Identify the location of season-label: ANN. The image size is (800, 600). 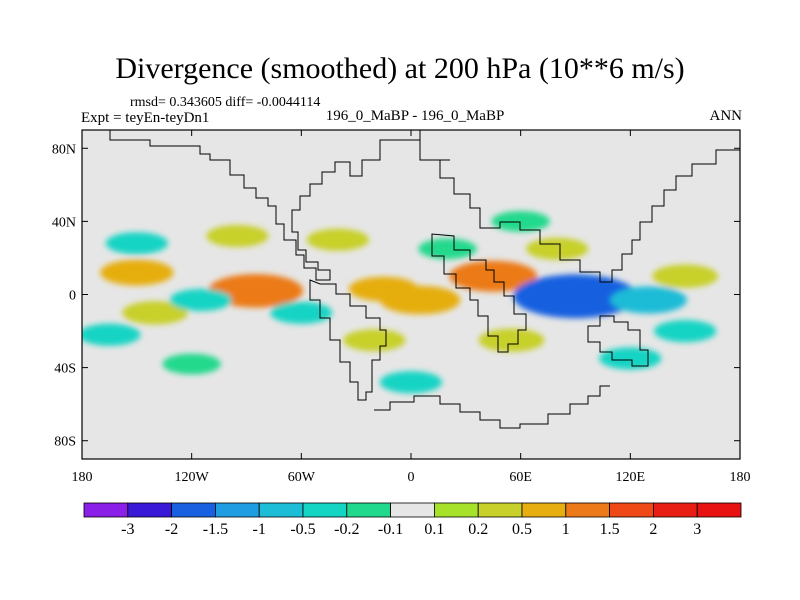
(726, 116).